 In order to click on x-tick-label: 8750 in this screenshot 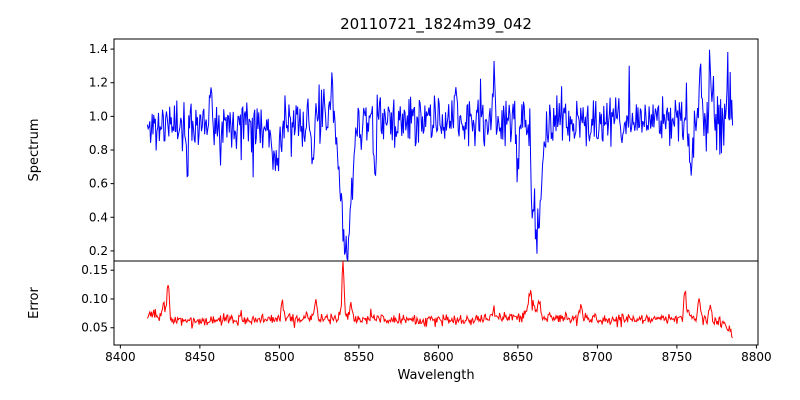, I will do `click(677, 357)`.